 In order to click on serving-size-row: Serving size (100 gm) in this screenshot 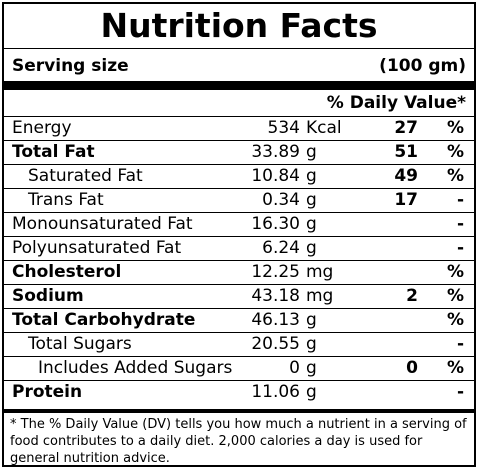, I will do `click(239, 66)`.